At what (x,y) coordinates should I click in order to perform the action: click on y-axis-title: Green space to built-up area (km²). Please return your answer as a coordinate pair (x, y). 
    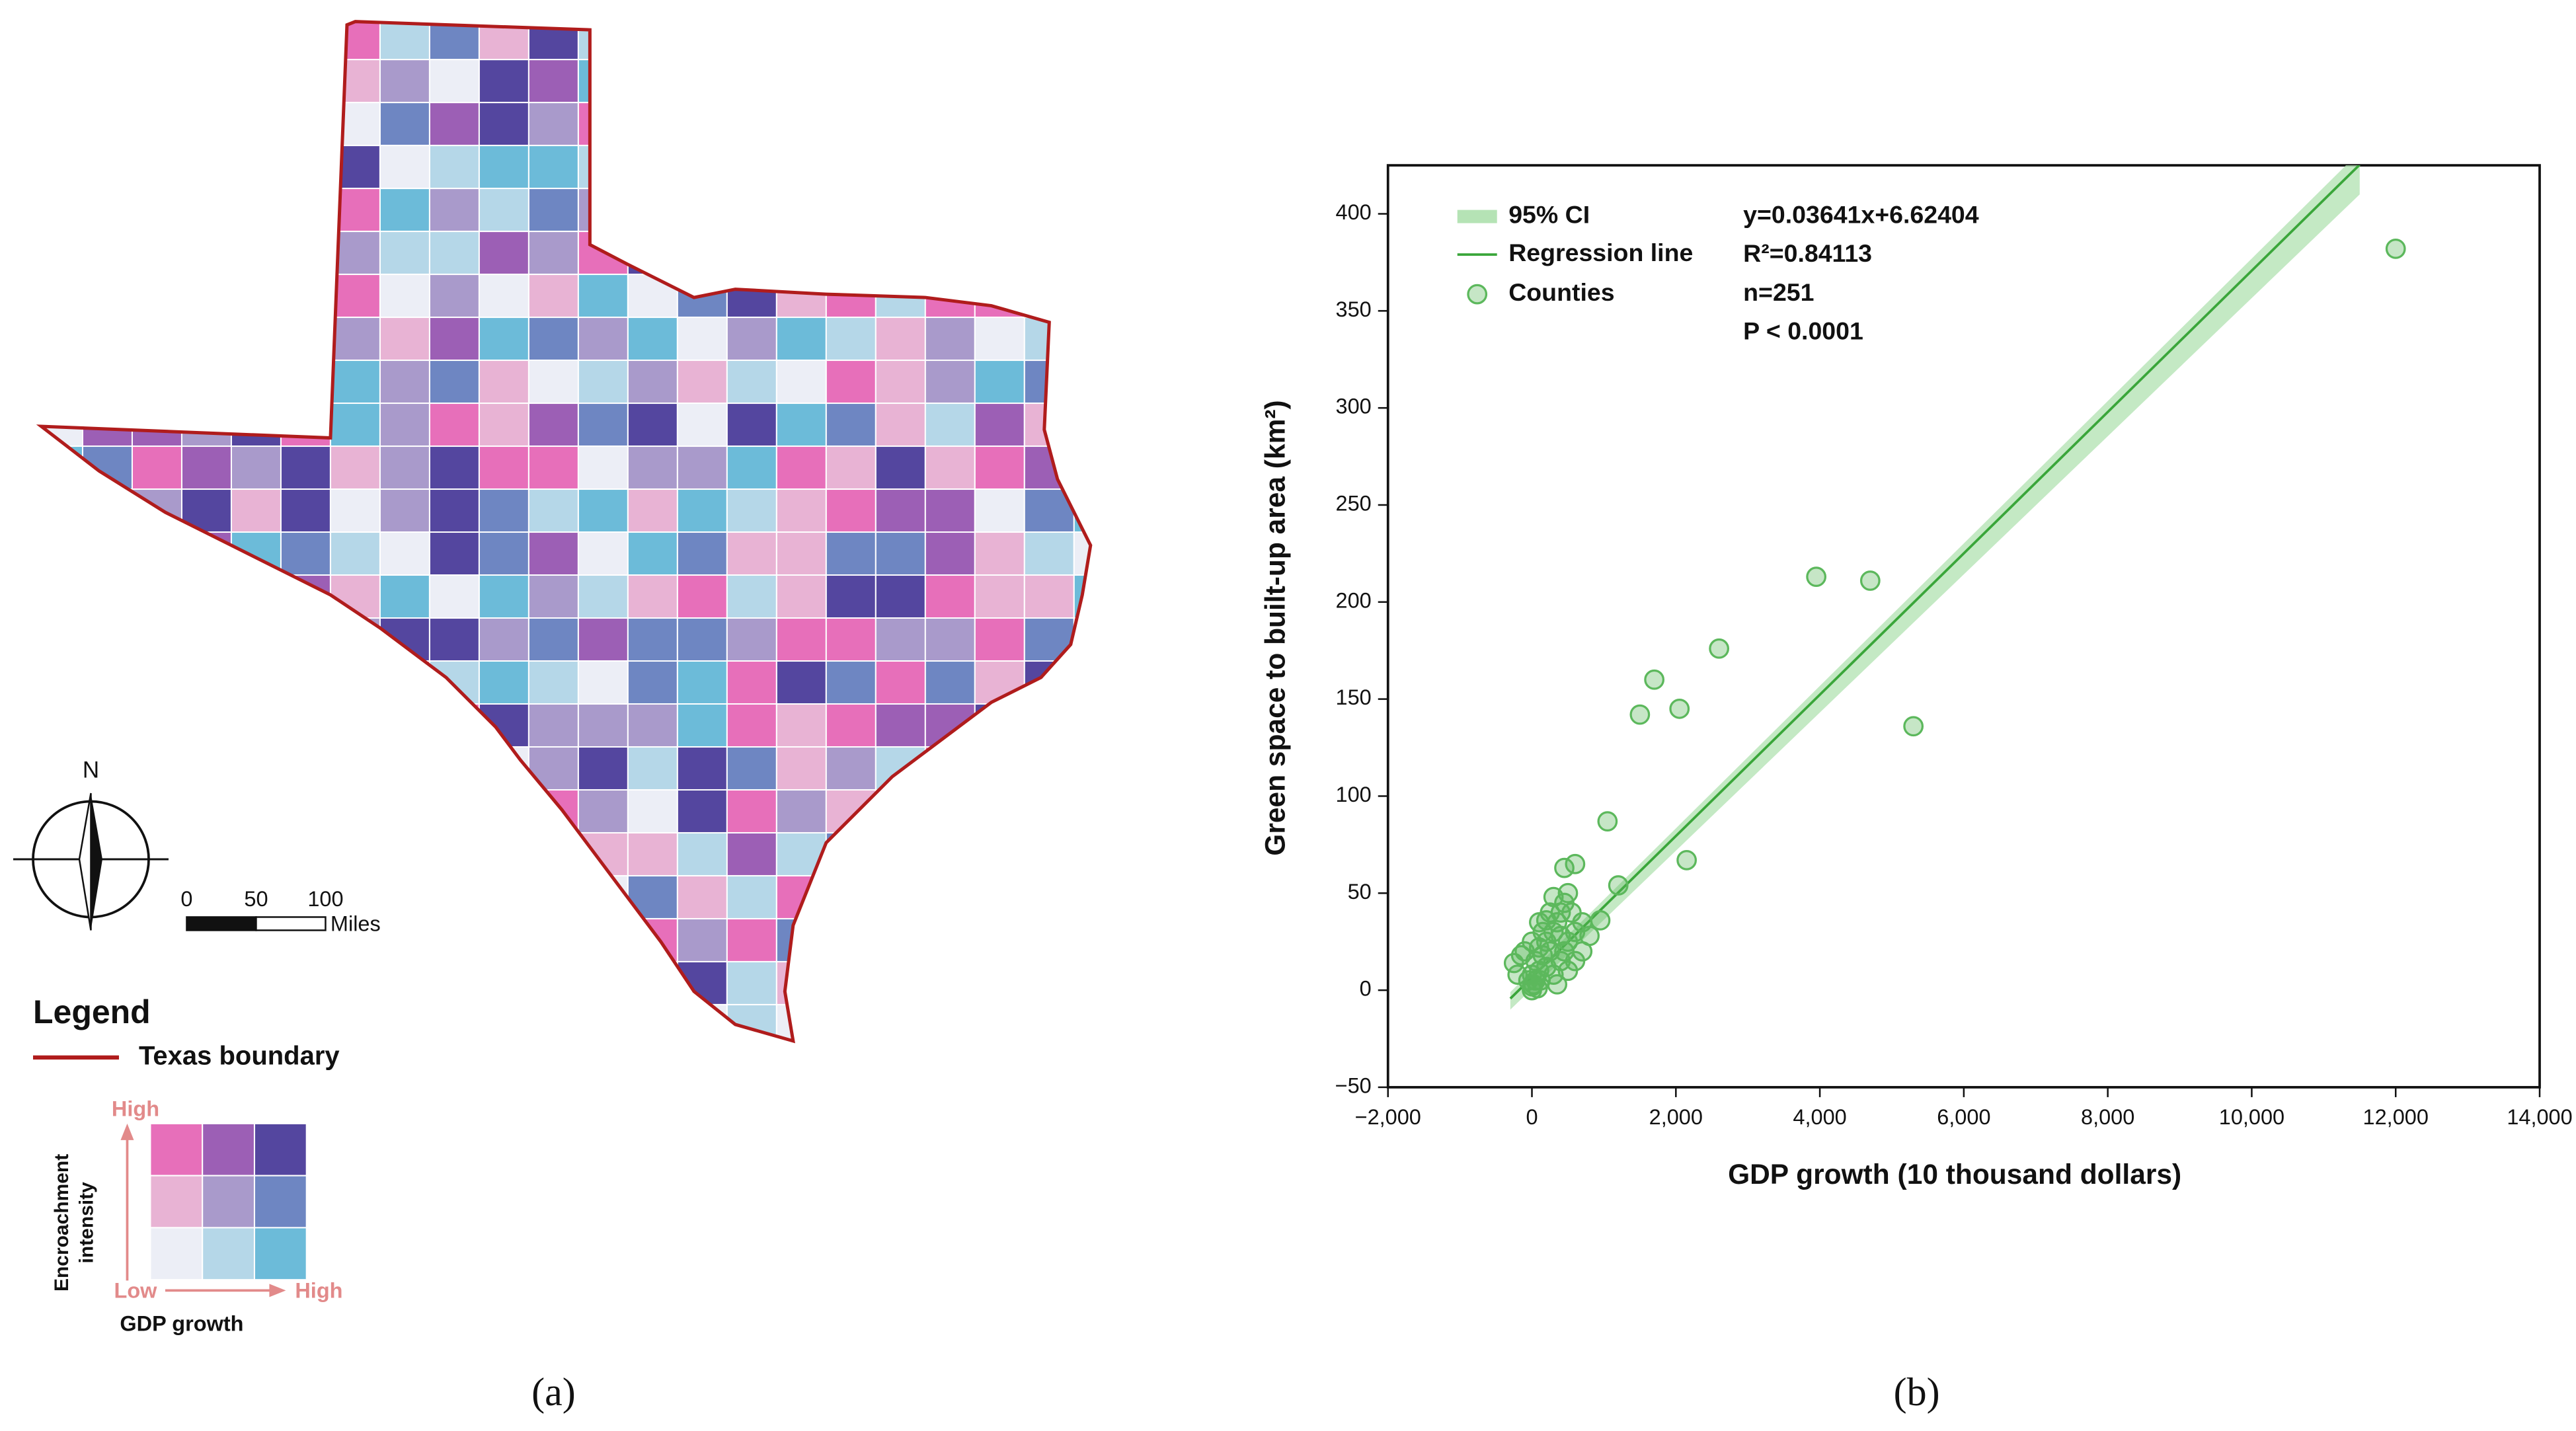
    Looking at the image, I should click on (1275, 627).